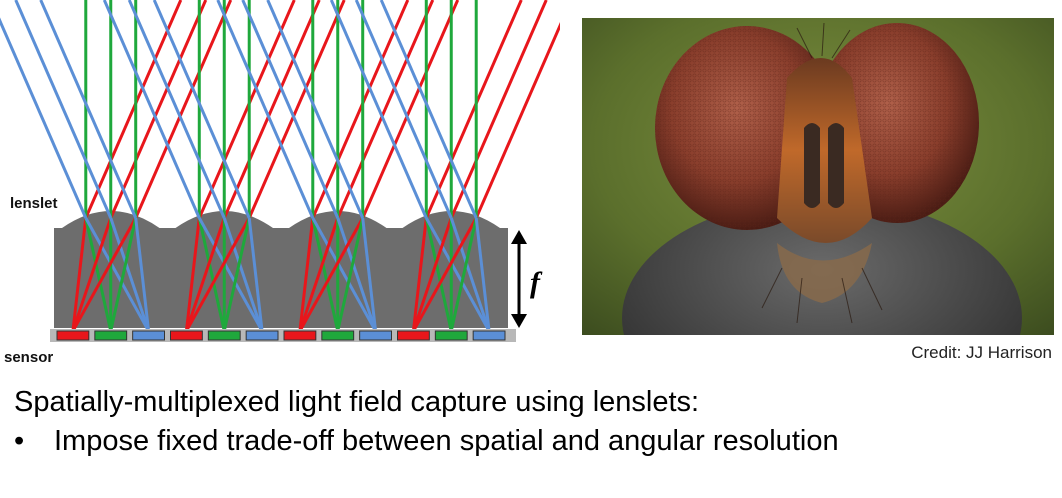  What do you see at coordinates (981, 352) in the screenshot?
I see `photo-credit: Credit: JJ Harrison` at bounding box center [981, 352].